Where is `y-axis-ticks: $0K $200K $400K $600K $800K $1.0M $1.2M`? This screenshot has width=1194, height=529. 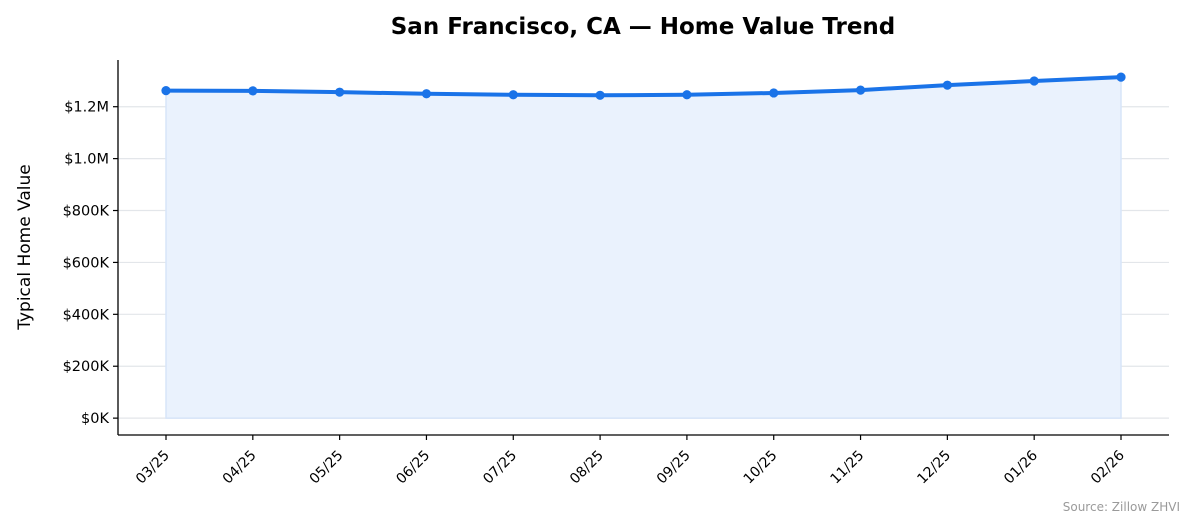 y-axis-ticks: $0K $200K $400K $600K $800K $1.0M $1.2M is located at coordinates (90, 263).